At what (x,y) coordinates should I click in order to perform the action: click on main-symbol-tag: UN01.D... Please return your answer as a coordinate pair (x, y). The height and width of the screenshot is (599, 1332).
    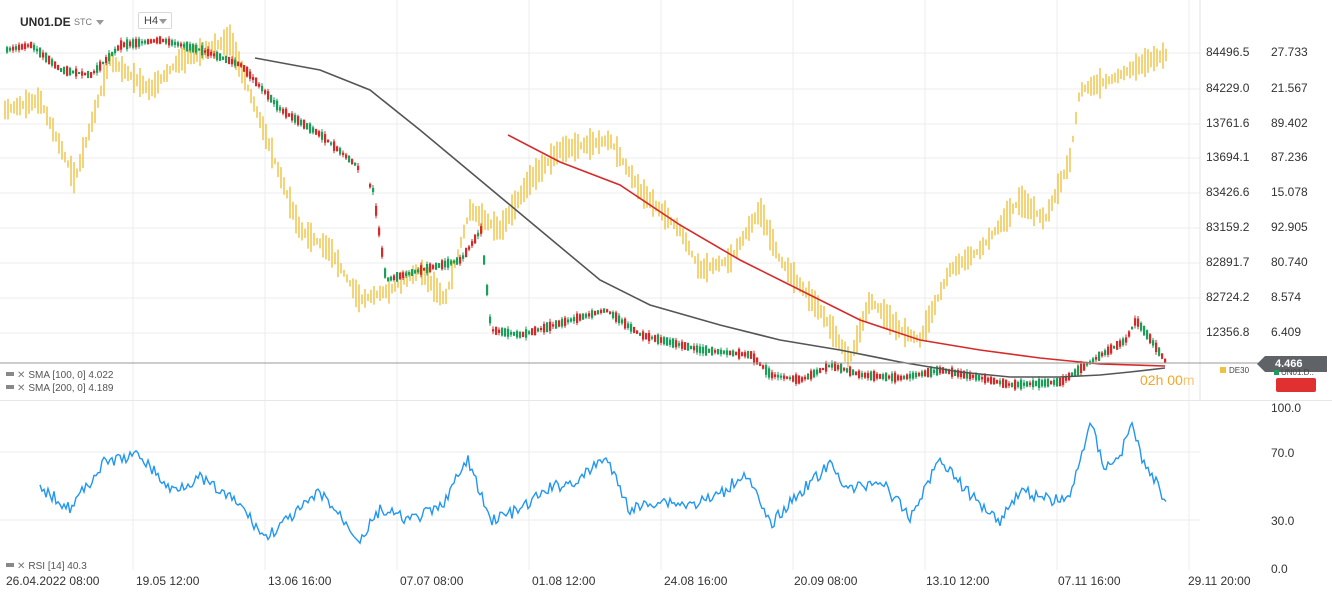
    Looking at the image, I should click on (1294, 372).